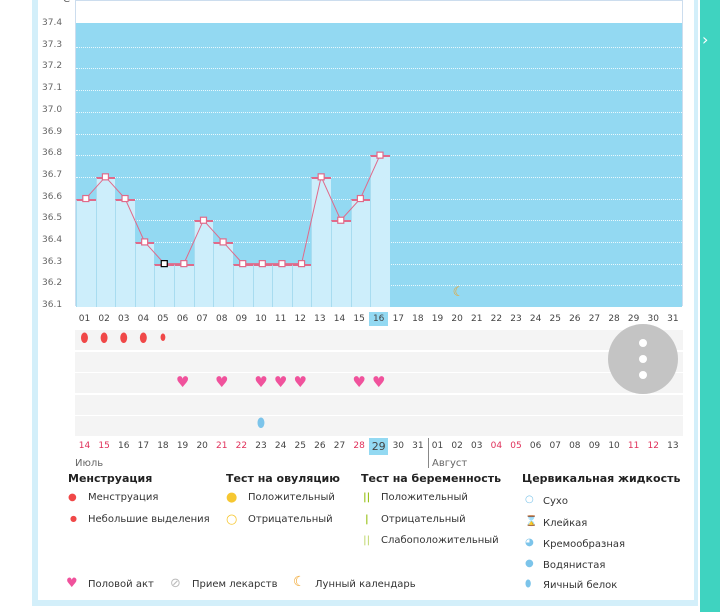  Describe the element at coordinates (440, 540) in the screenshot. I see `legend-item: Слабоположительный` at that location.